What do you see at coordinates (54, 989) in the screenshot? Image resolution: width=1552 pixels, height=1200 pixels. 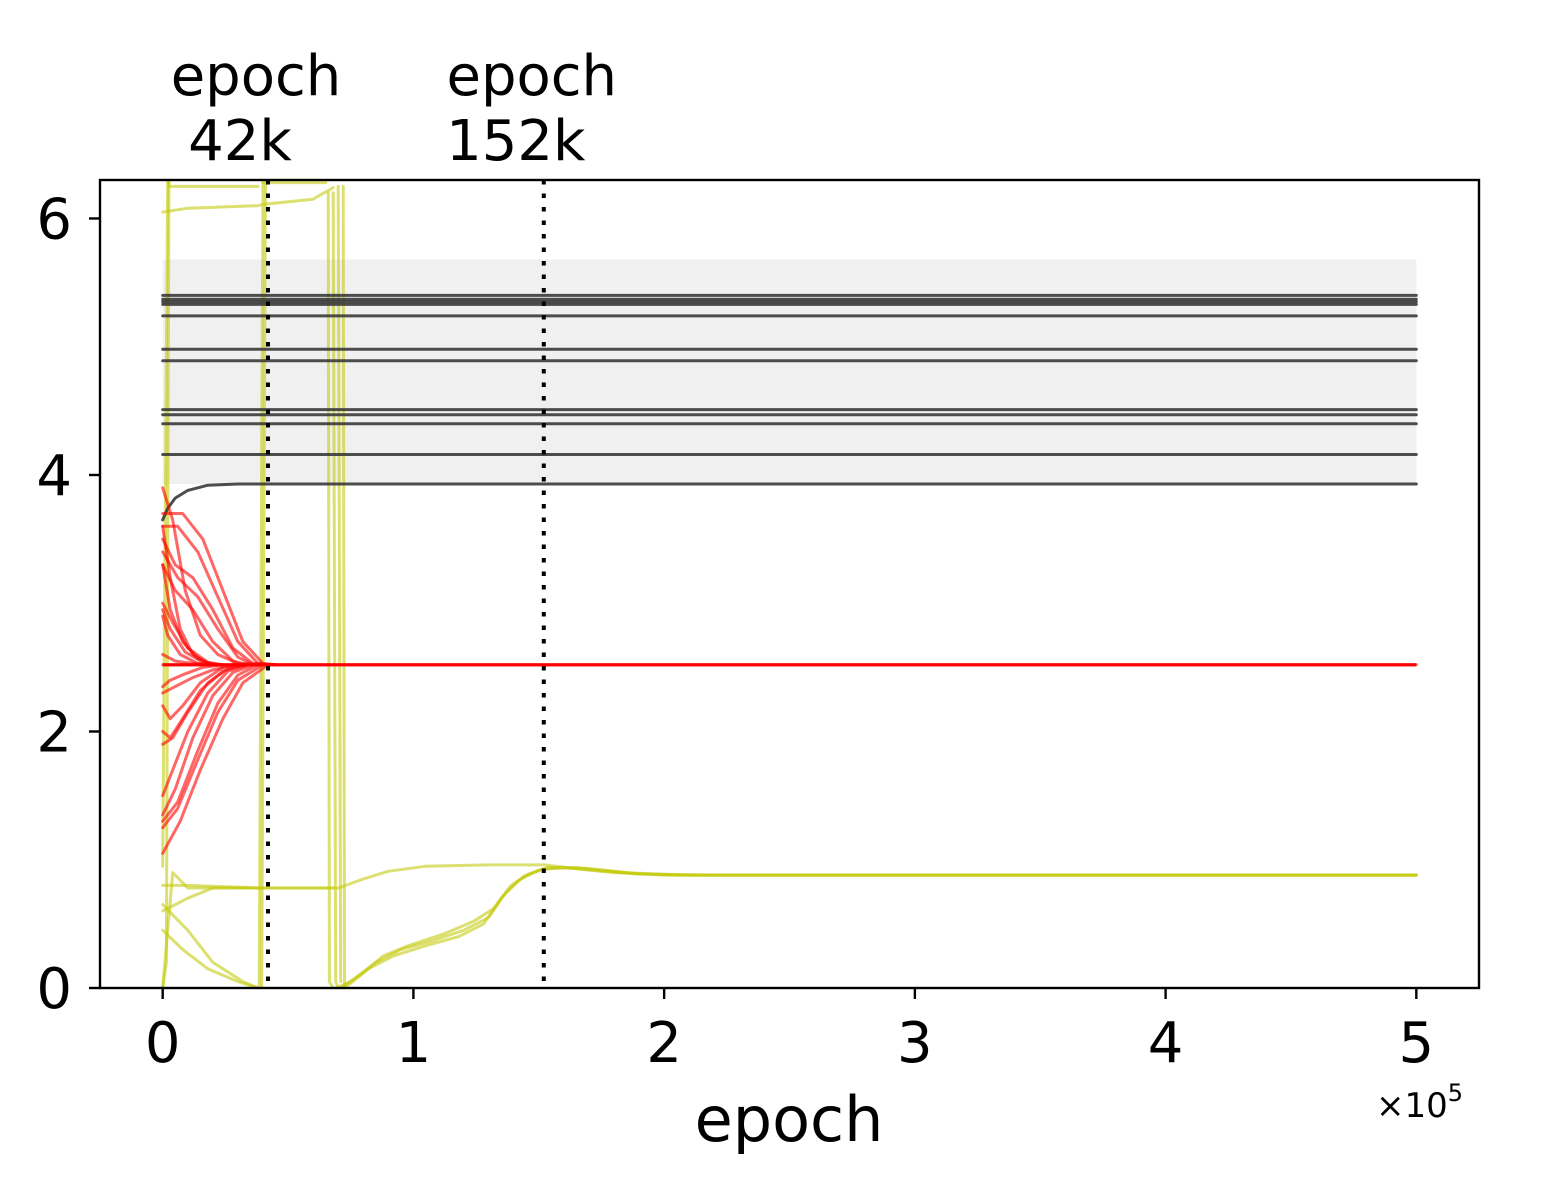 I see `y-tick-label: 0` at bounding box center [54, 989].